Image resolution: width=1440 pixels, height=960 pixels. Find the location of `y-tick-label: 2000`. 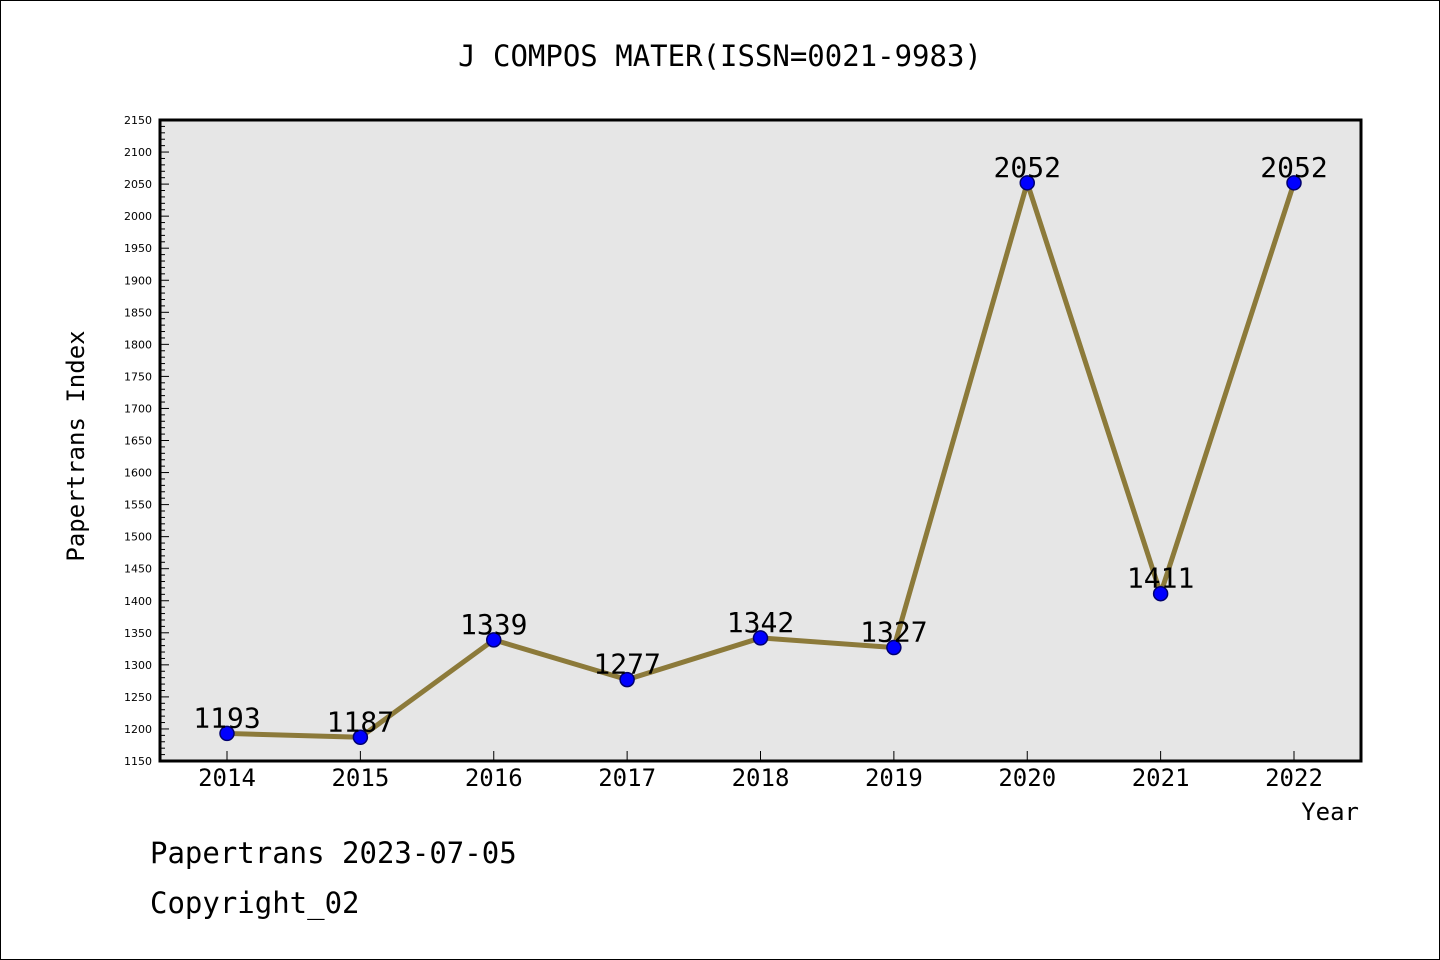

y-tick-label: 2000 is located at coordinates (138, 216).